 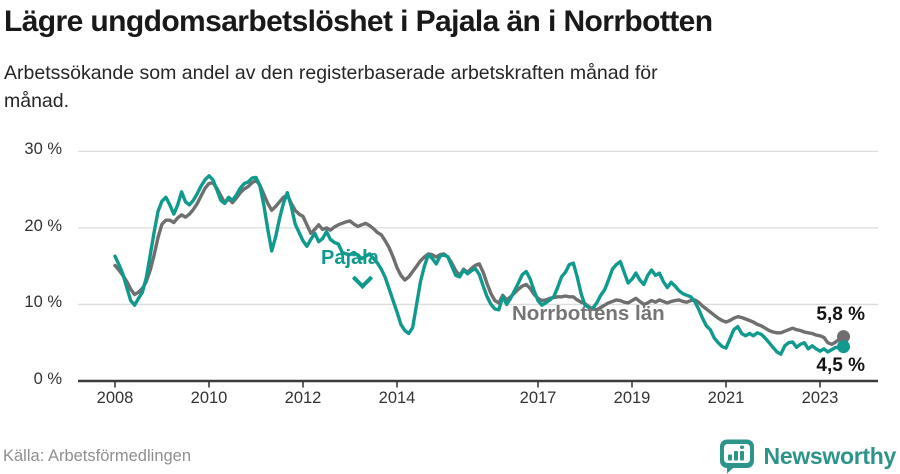 What do you see at coordinates (830, 456) in the screenshot?
I see `brand-name: Newsworthy` at bounding box center [830, 456].